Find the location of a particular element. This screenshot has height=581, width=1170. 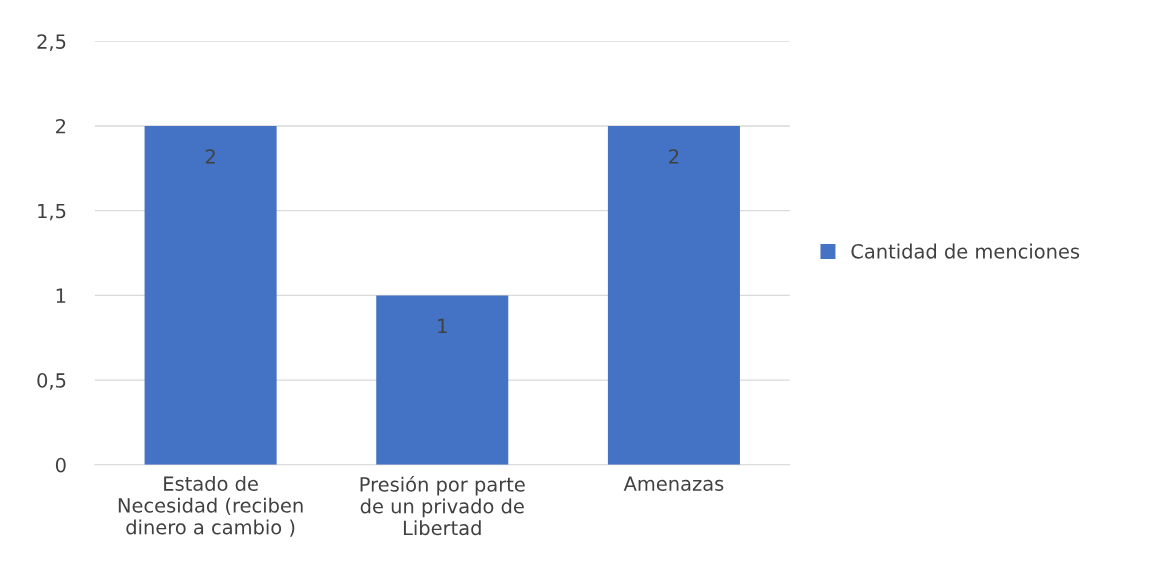

y-tick-label: 1,5 is located at coordinates (52, 212).